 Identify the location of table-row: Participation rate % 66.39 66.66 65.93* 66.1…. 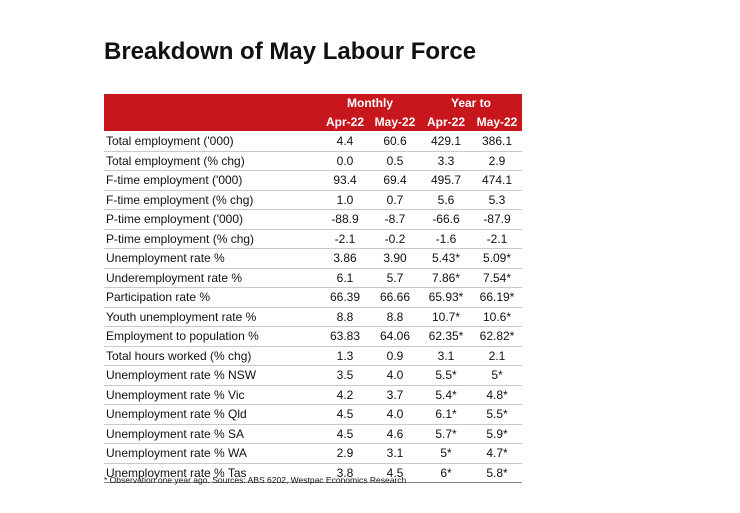
(313, 297).